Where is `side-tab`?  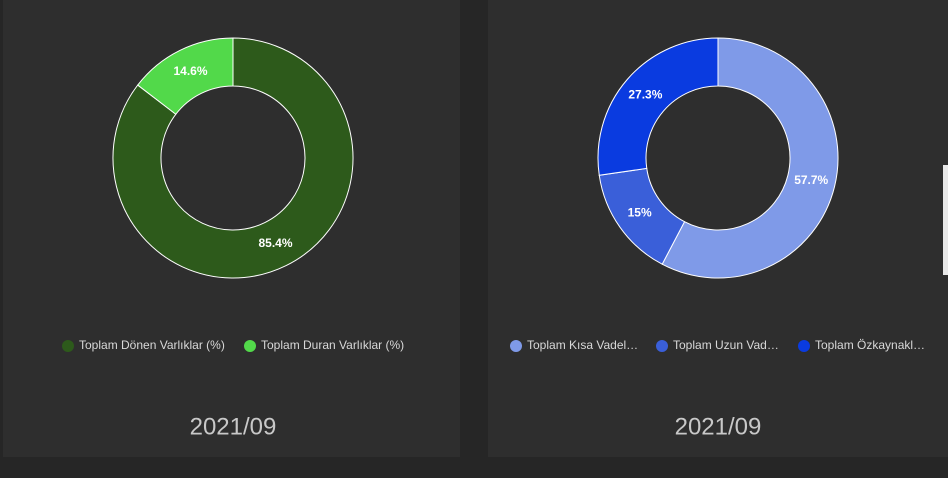
side-tab is located at coordinates (945, 220).